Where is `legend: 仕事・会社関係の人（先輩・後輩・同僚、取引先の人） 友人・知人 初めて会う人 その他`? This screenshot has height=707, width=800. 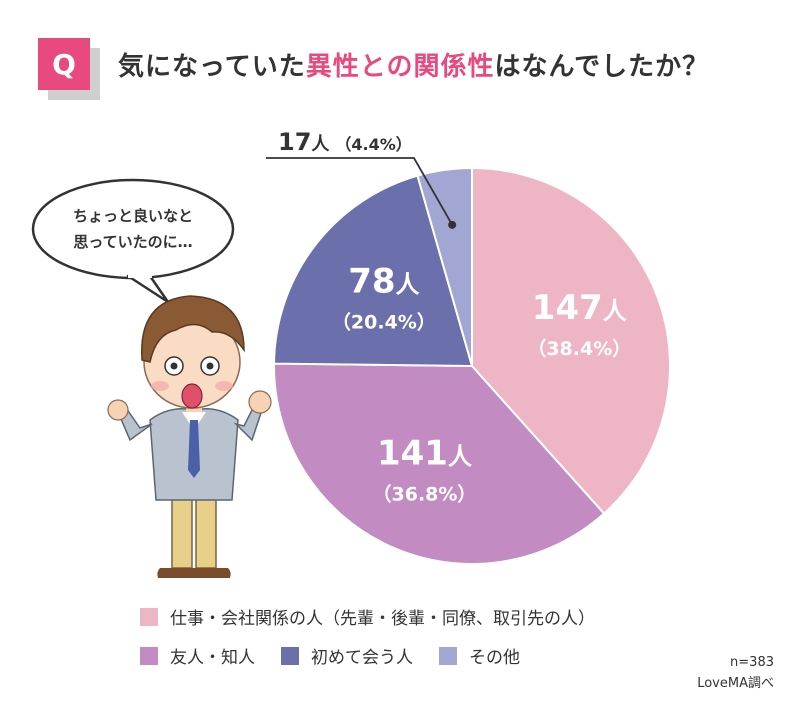 legend: 仕事・会社関係の人（先輩・後輩・同僚、取引先の人） 友人・知人 初めて会う人 その他 is located at coordinates (440, 643).